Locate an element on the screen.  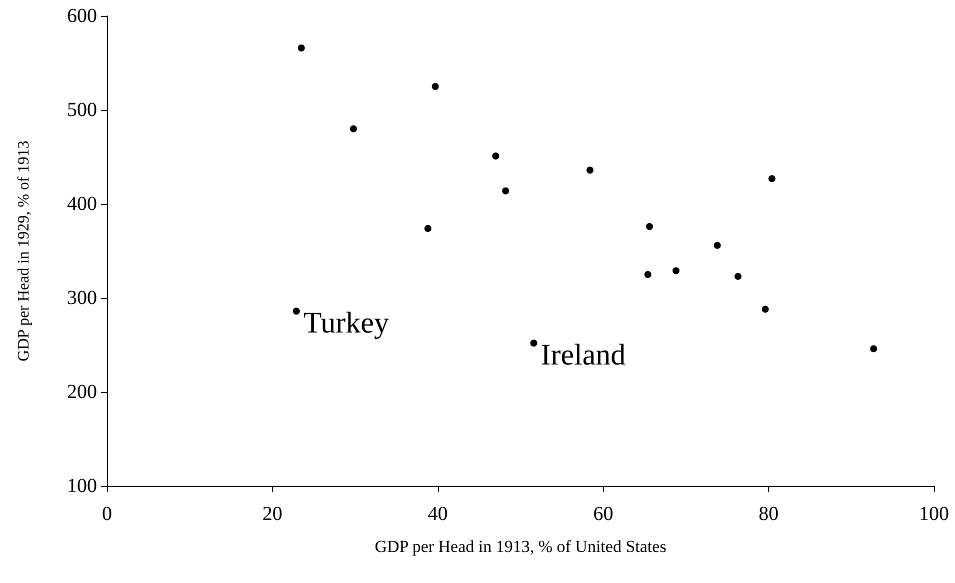
y-tick-label: 600 is located at coordinates (82, 16).